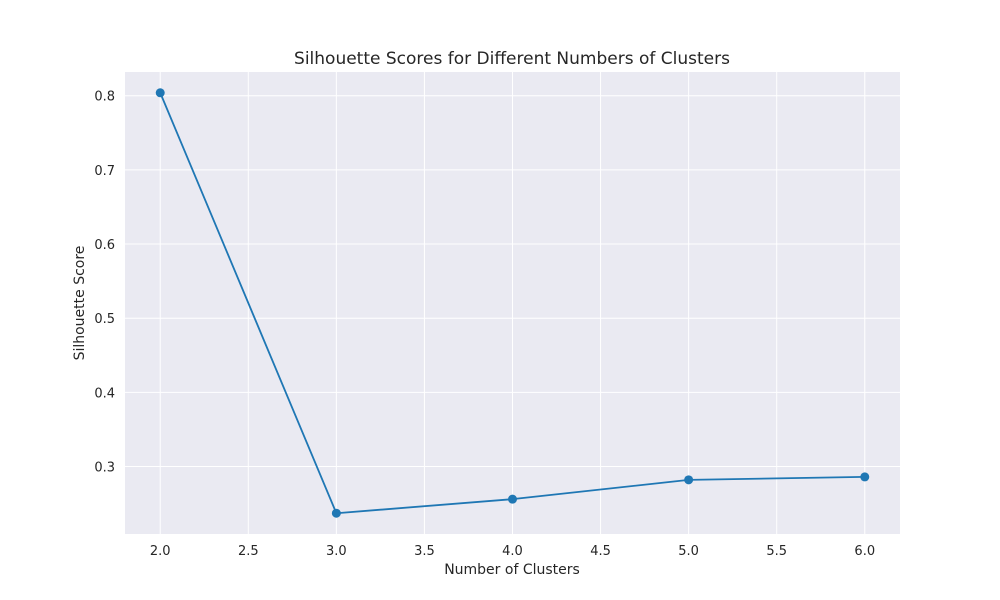 The image size is (1000, 600). Describe the element at coordinates (104, 319) in the screenshot. I see `y-tick-label: 0.5` at that location.